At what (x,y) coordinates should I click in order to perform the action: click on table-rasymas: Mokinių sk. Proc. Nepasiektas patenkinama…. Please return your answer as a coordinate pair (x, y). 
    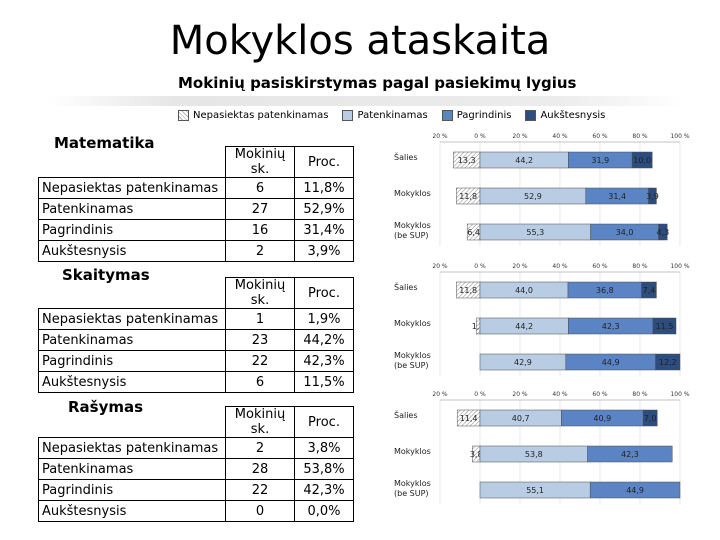
    Looking at the image, I should click on (196, 464).